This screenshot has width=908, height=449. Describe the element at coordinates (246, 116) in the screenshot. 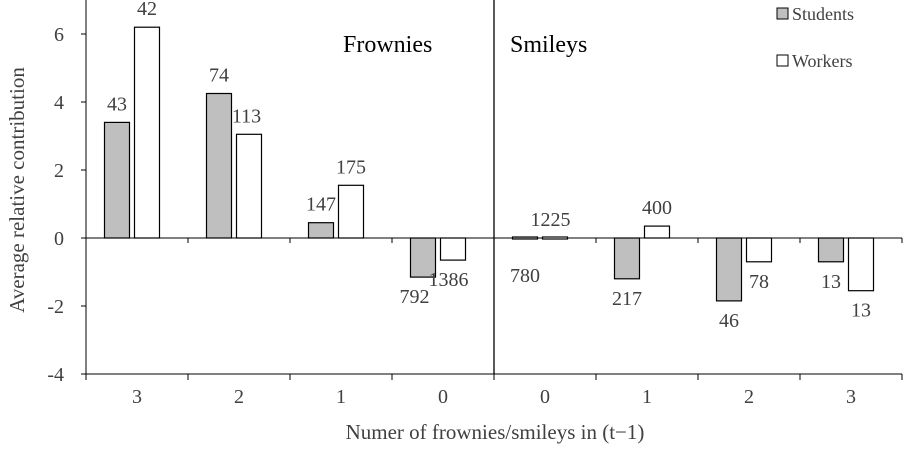

I see `data-label-workers: 113` at that location.